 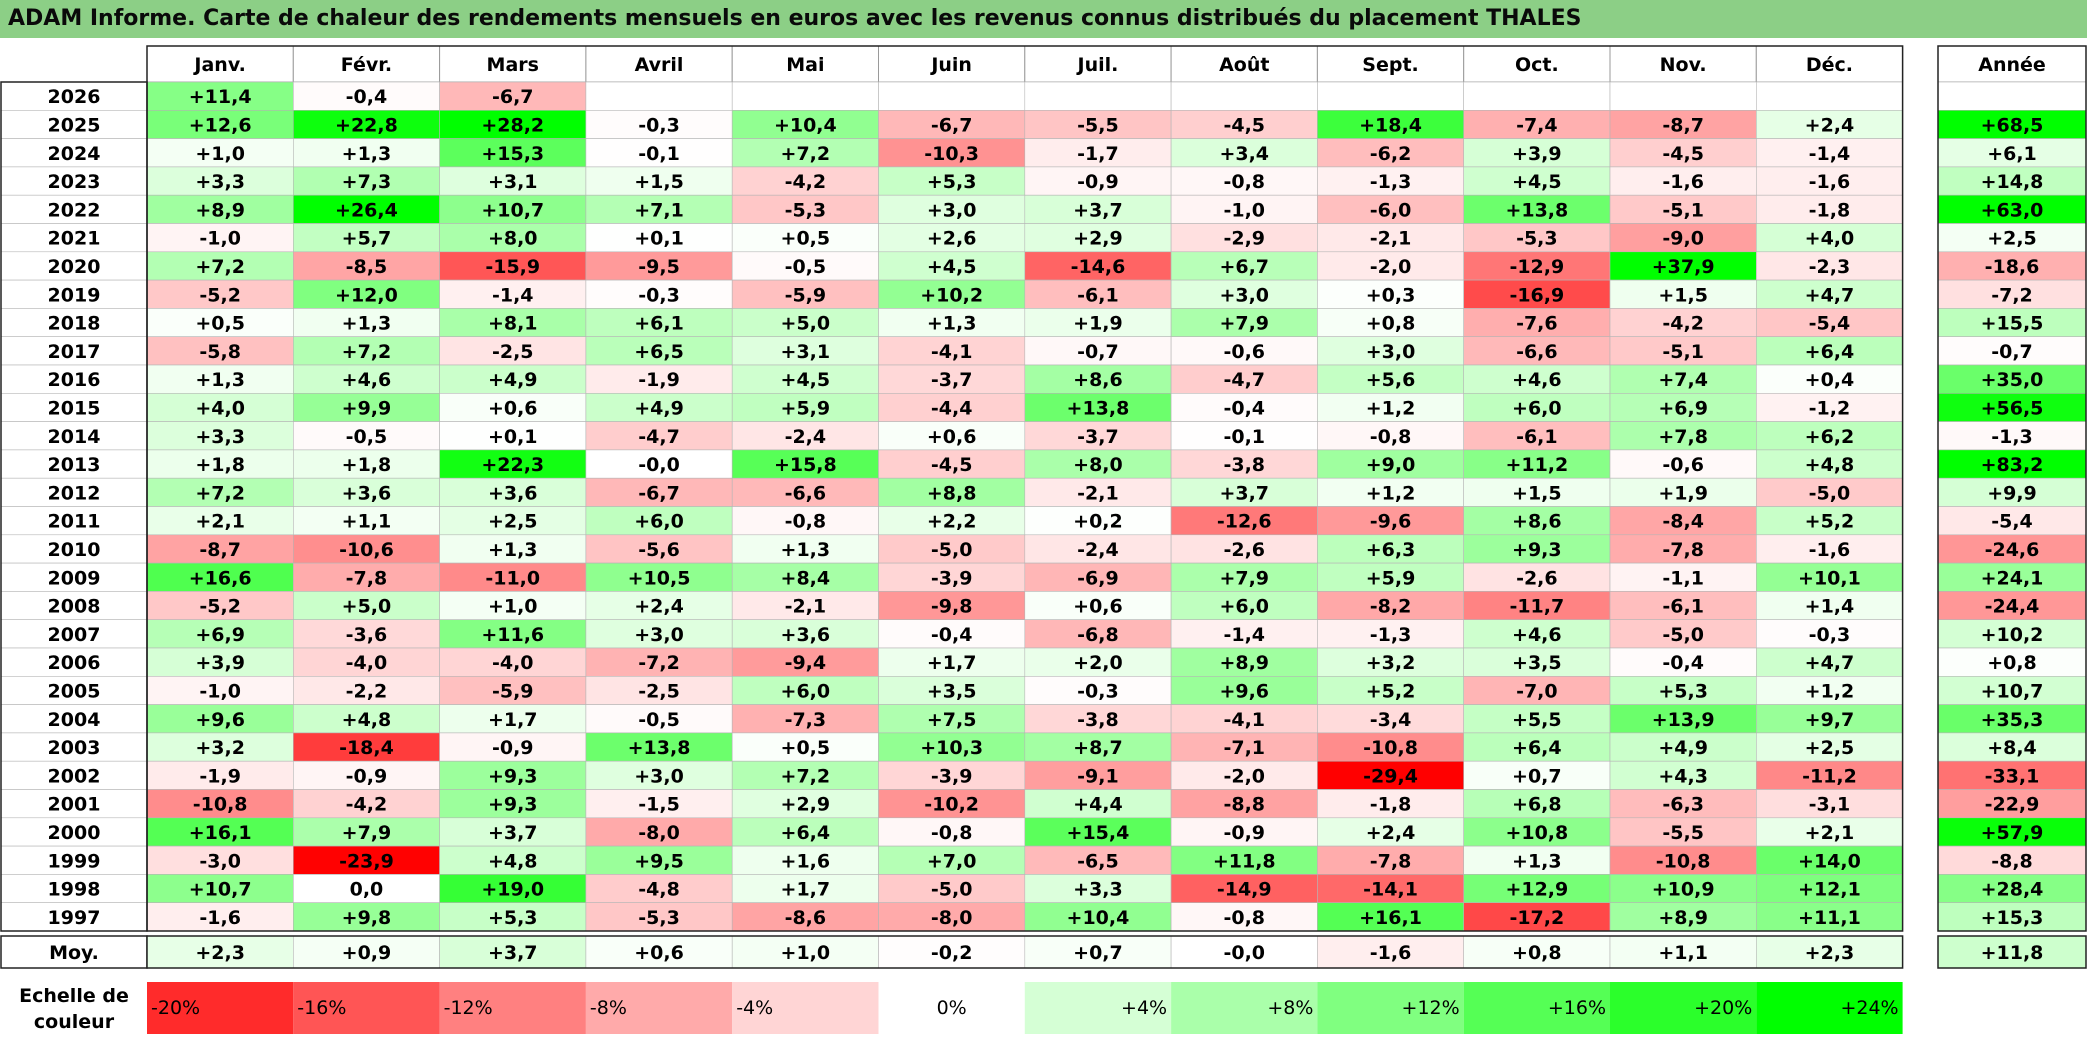 I want to click on cell-value: +1,3, so click(x=367, y=324).